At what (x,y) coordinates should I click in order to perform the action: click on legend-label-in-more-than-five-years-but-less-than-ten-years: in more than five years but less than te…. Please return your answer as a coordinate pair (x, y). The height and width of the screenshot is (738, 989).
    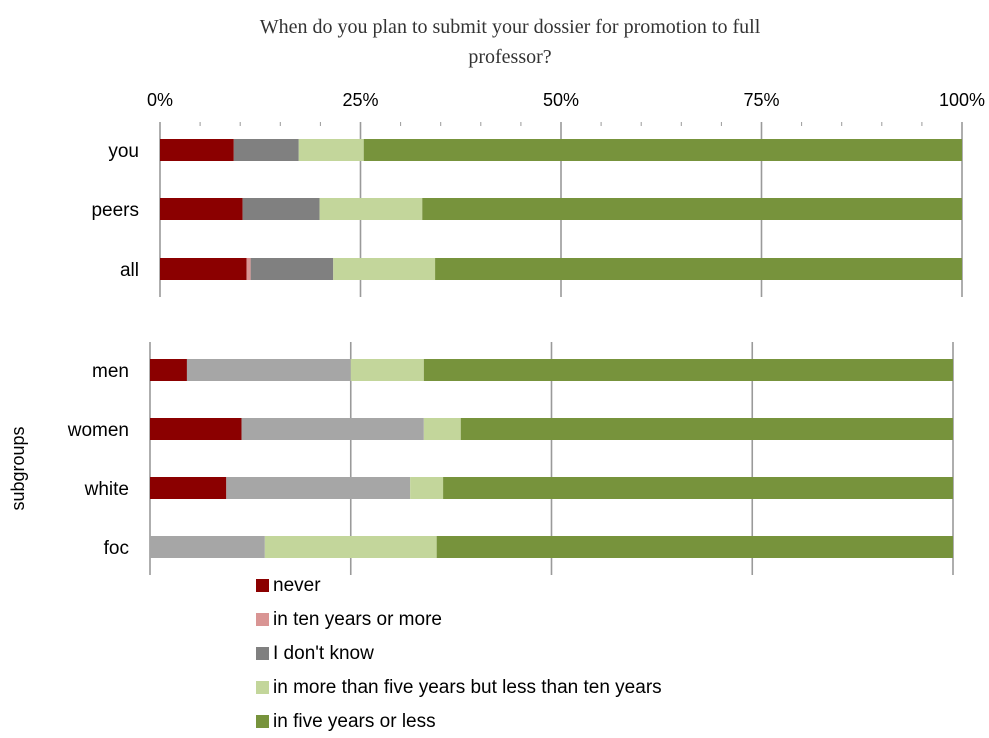
    Looking at the image, I should click on (467, 687).